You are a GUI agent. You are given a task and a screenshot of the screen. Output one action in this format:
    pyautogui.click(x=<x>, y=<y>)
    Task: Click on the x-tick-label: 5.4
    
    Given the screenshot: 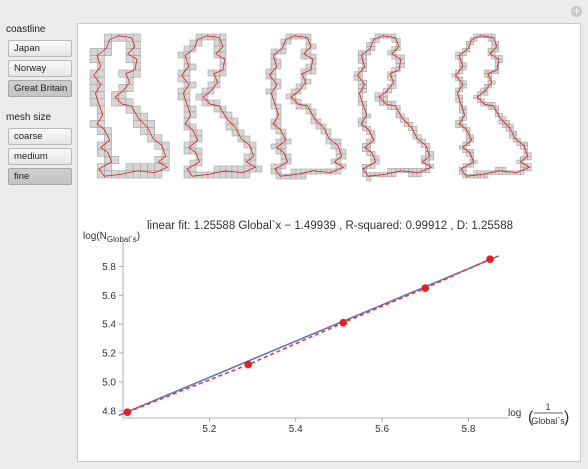 What is the action you would take?
    pyautogui.click(x=296, y=429)
    